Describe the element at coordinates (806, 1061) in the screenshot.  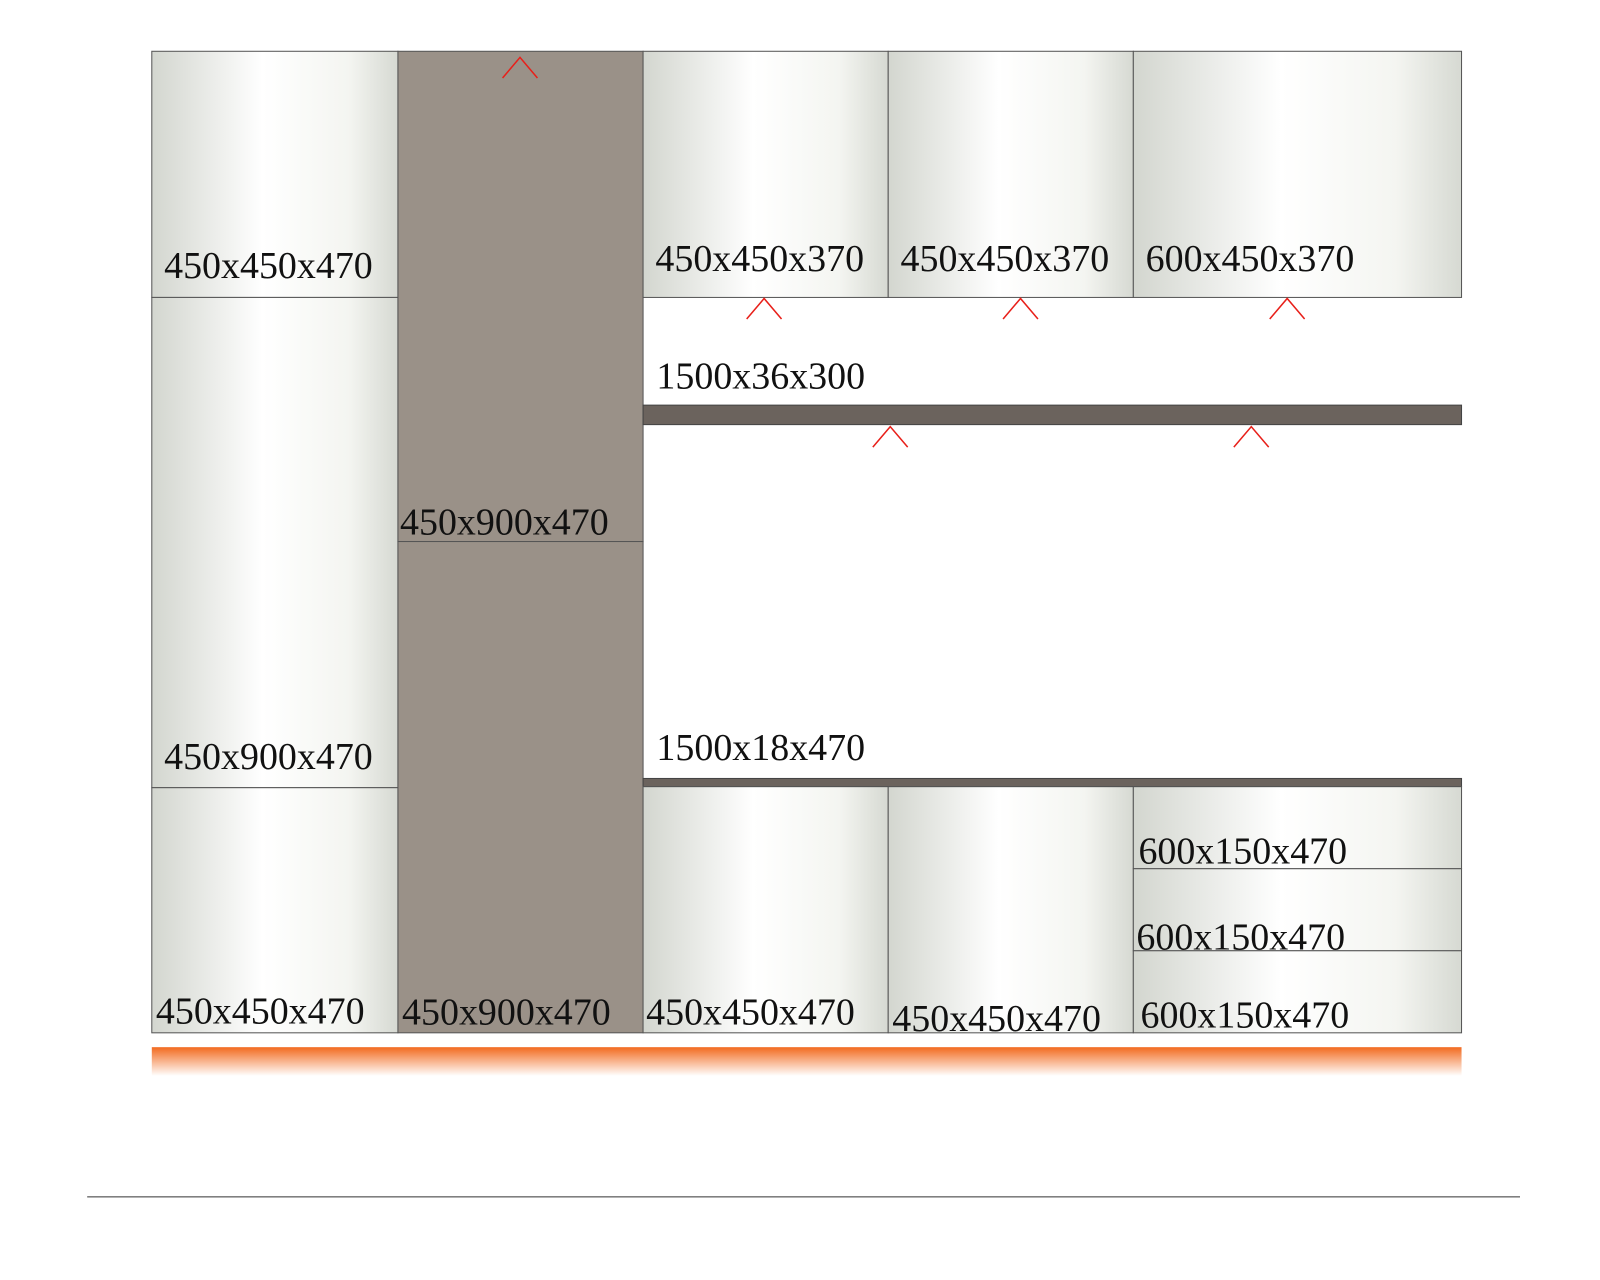
I see `plinth` at that location.